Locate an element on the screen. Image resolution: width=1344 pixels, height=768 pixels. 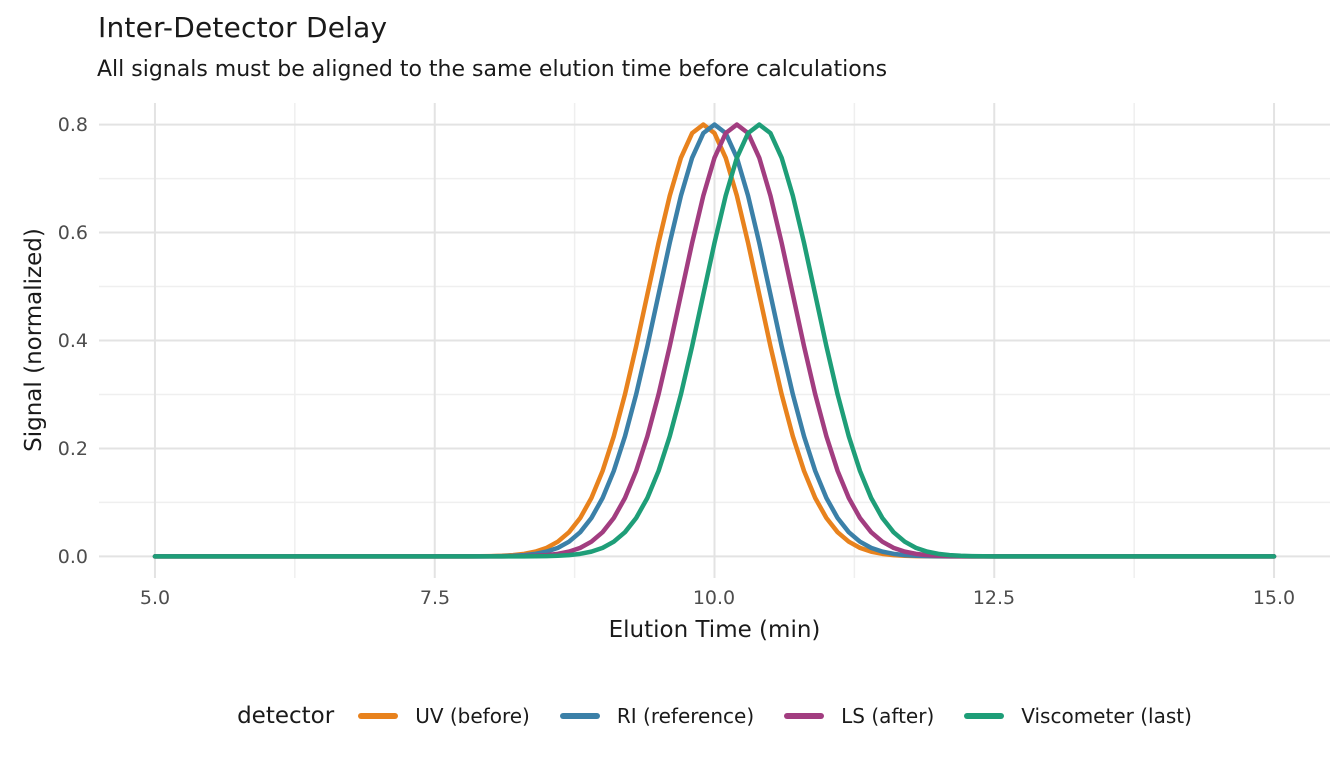
x-tick-label: 10.0 is located at coordinates (714, 598).